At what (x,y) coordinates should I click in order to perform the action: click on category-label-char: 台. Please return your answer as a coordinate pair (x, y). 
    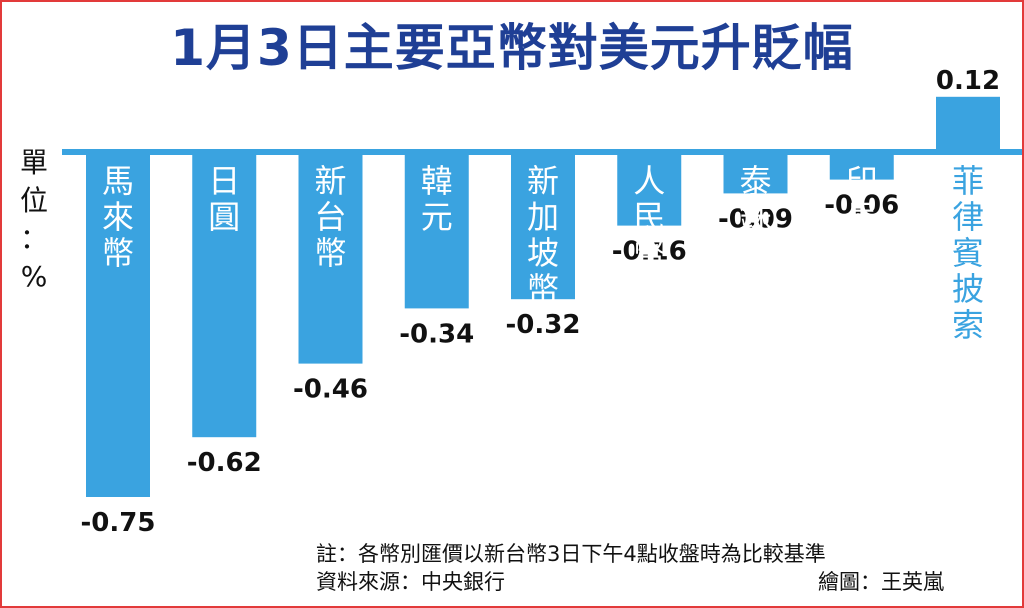
    Looking at the image, I should click on (330, 217).